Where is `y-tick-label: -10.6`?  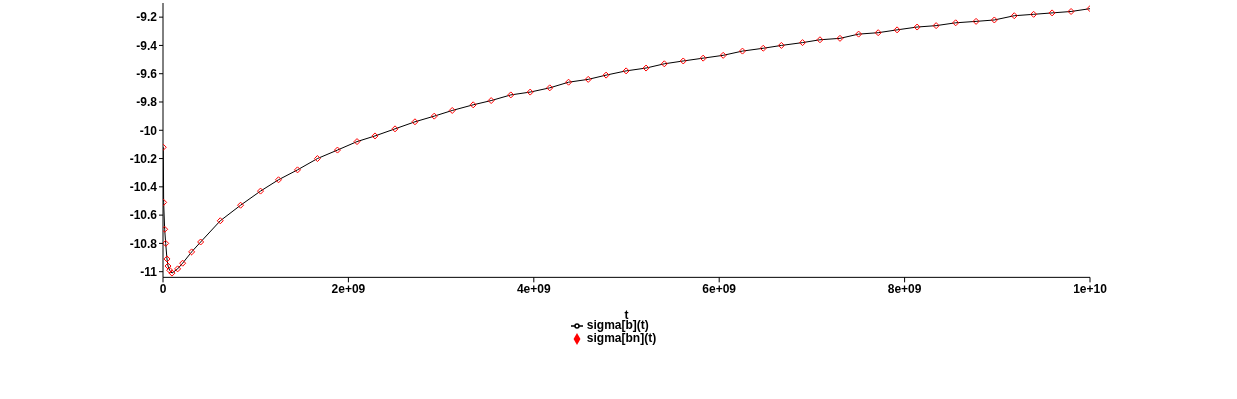 y-tick-label: -10.6 is located at coordinates (143, 215).